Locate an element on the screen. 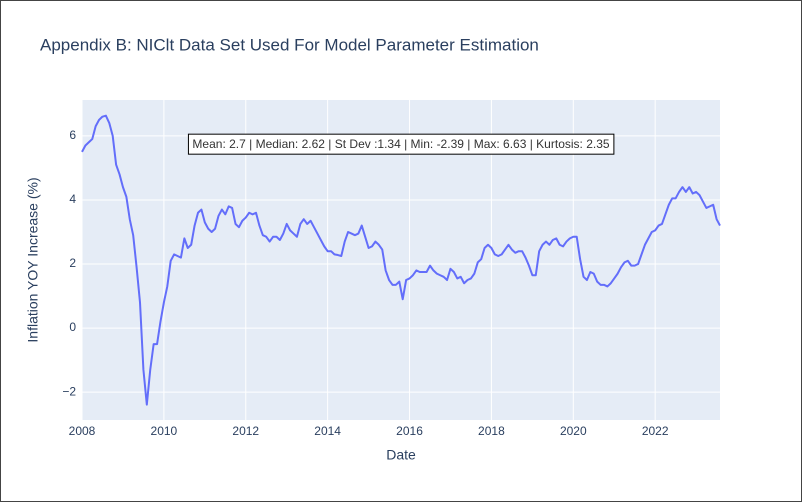 The width and height of the screenshot is (802, 502). x-axis-title: Date is located at coordinates (401, 455).